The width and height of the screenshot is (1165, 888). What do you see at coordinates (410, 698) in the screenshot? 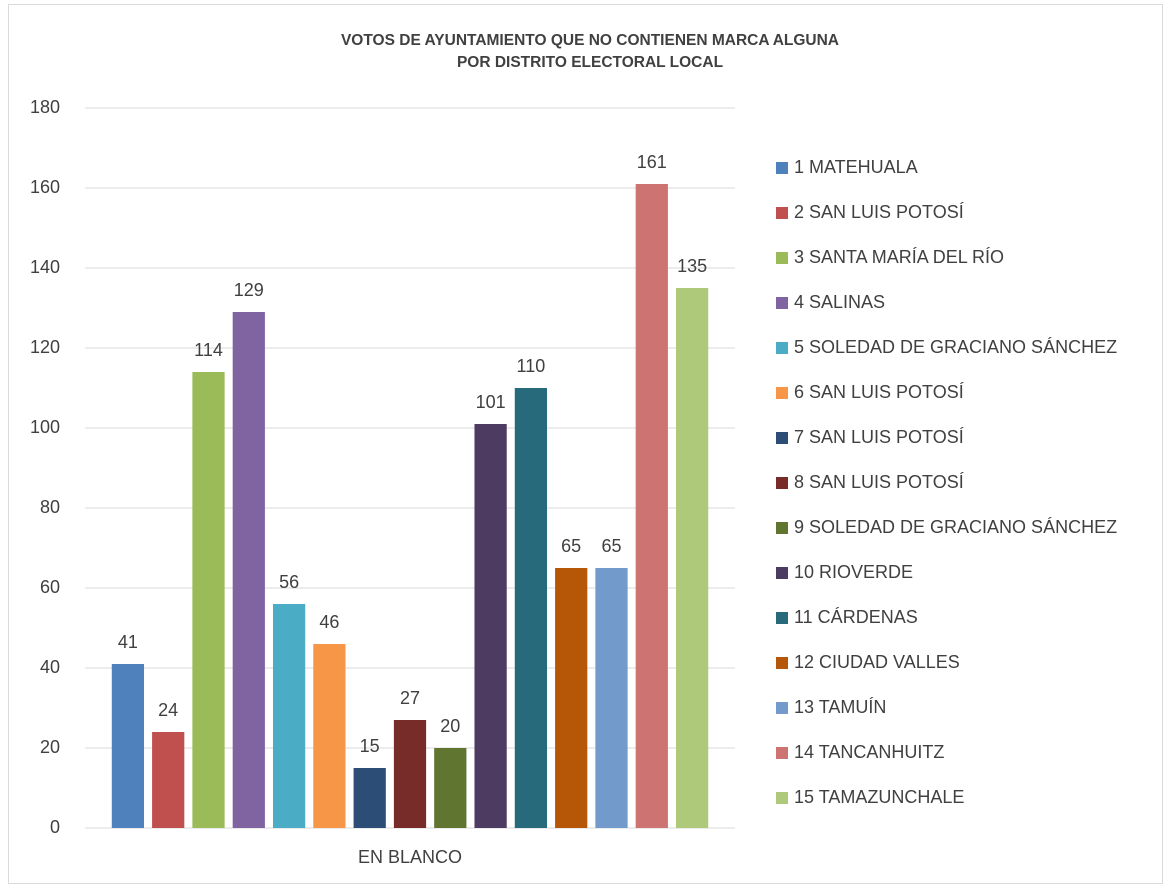
I see `data-label: 27` at bounding box center [410, 698].